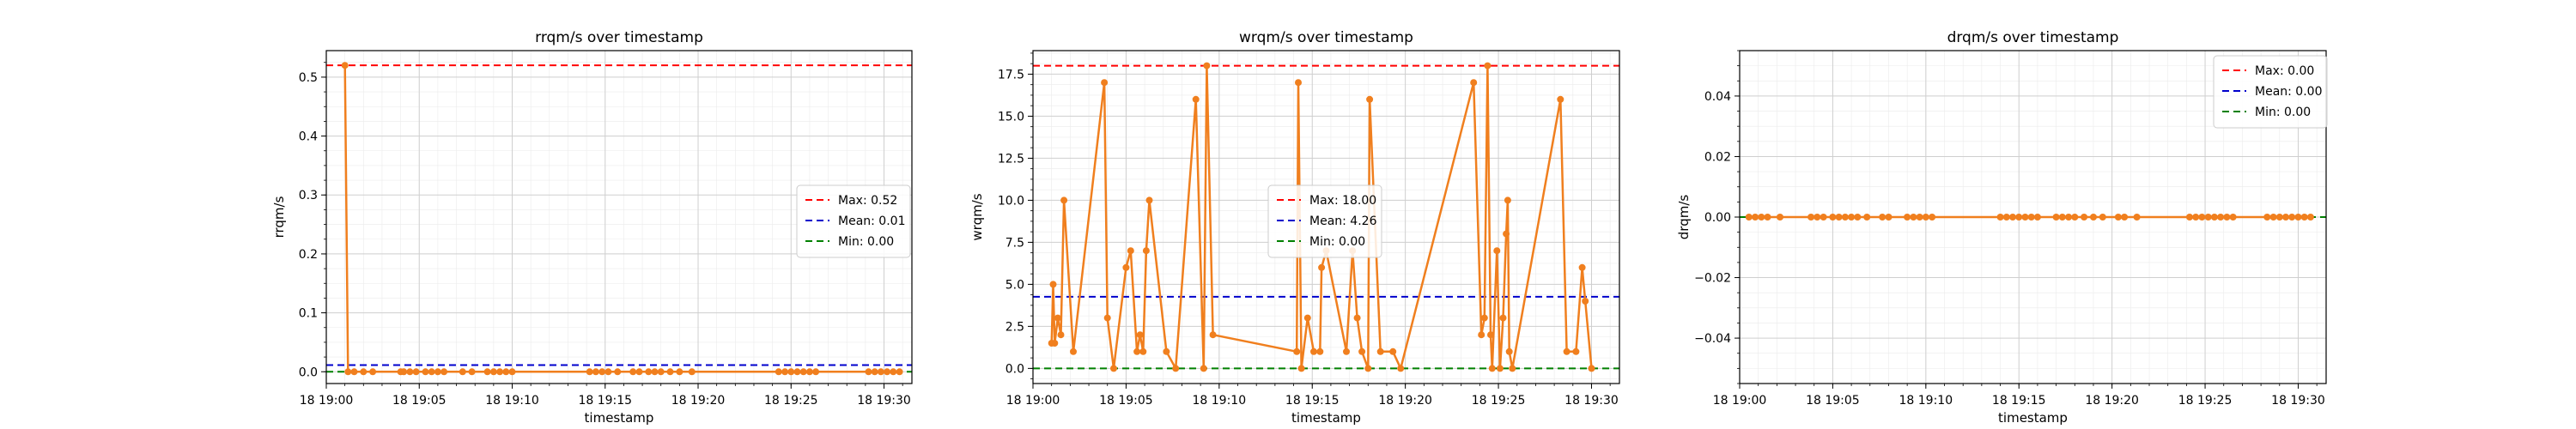  I want to click on y-tick-label: 0.02, so click(1718, 157).